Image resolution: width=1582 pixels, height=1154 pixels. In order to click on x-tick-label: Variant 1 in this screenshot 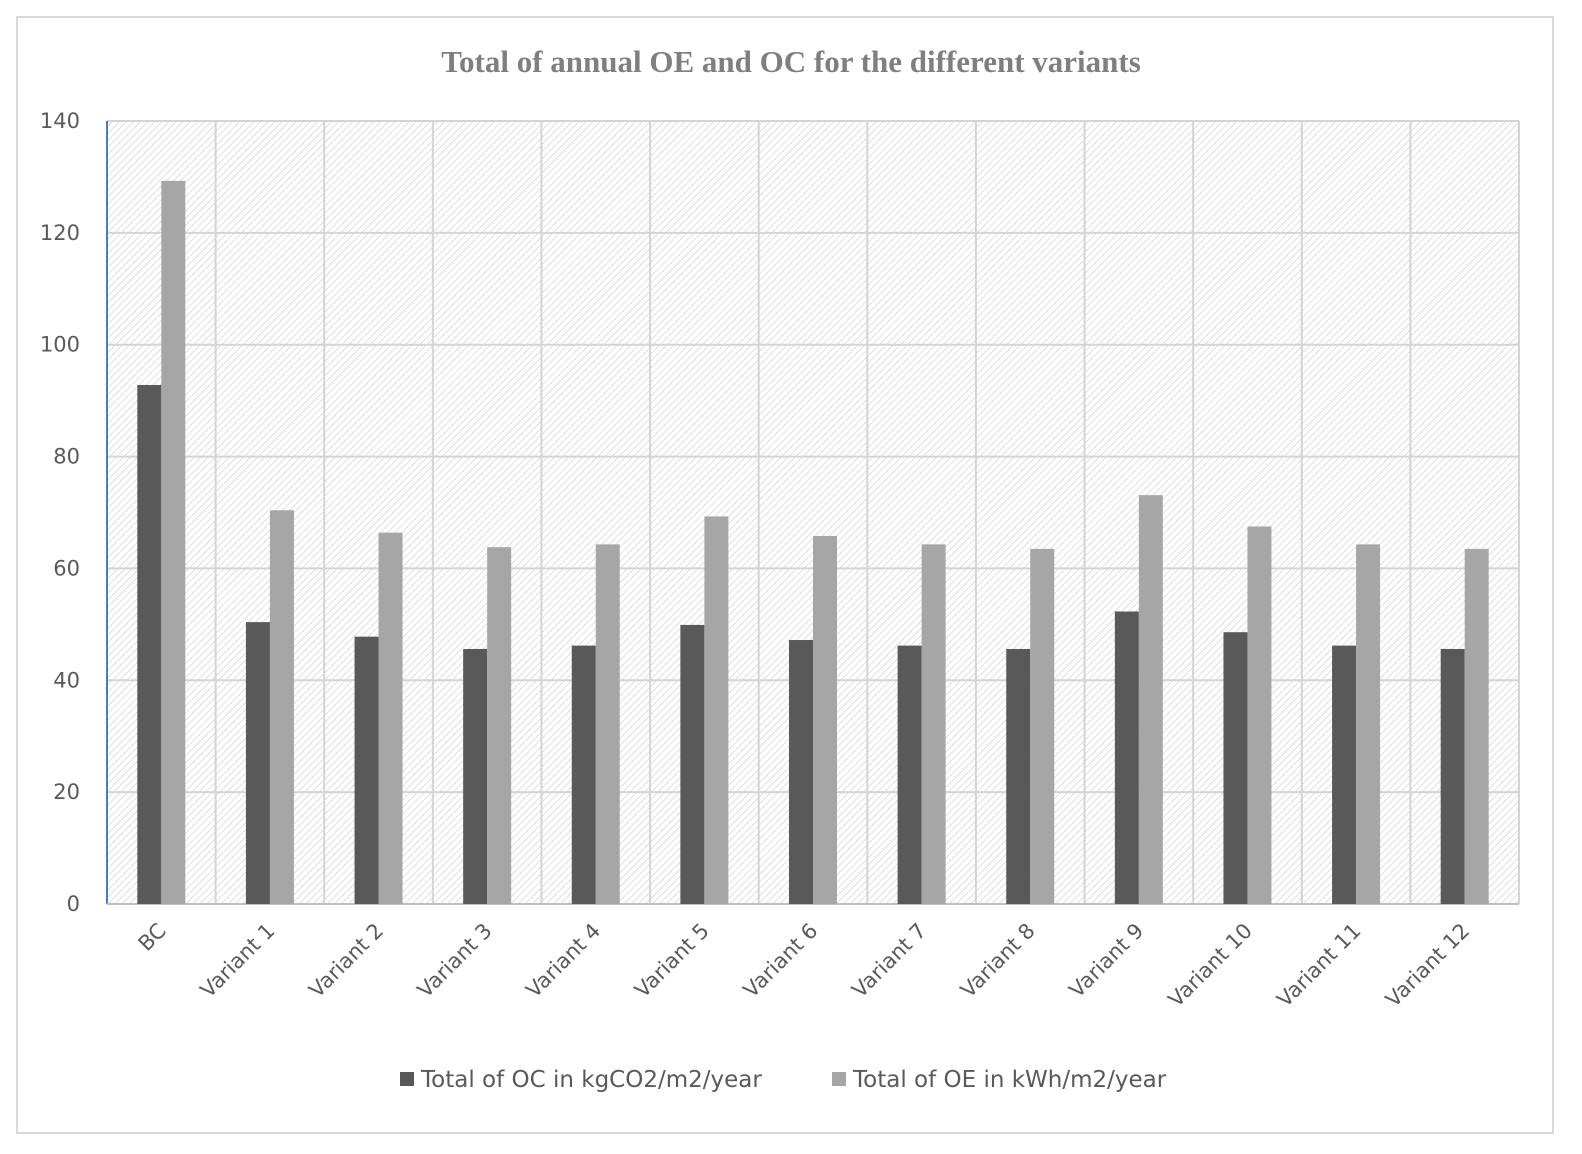, I will do `click(238, 961)`.